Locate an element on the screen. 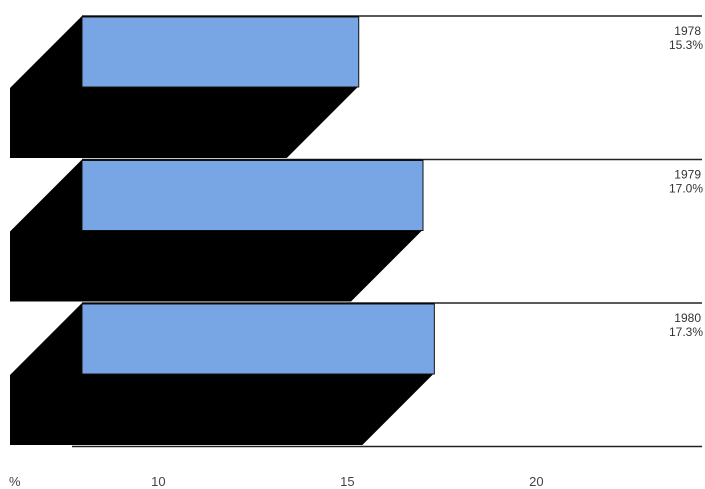 The width and height of the screenshot is (705, 489). category-label: 1978 is located at coordinates (687, 31).